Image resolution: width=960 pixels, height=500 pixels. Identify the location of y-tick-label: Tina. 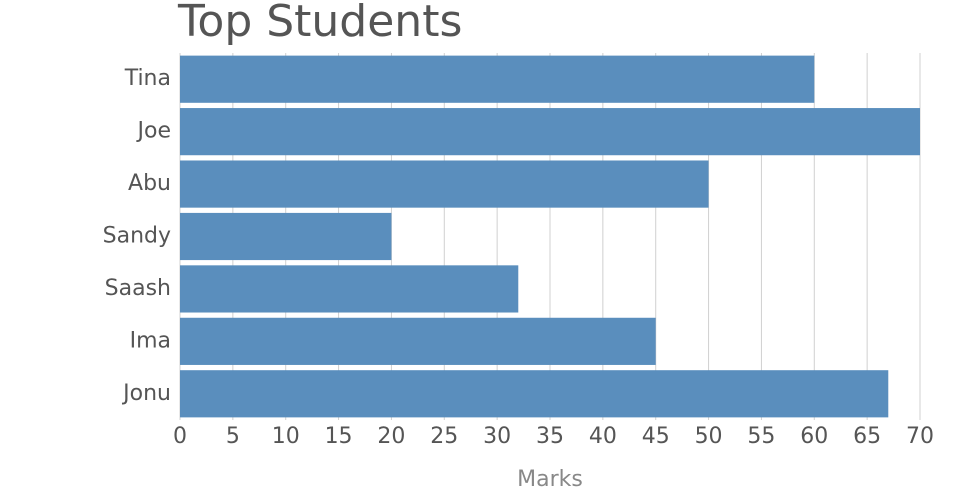
(147, 78).